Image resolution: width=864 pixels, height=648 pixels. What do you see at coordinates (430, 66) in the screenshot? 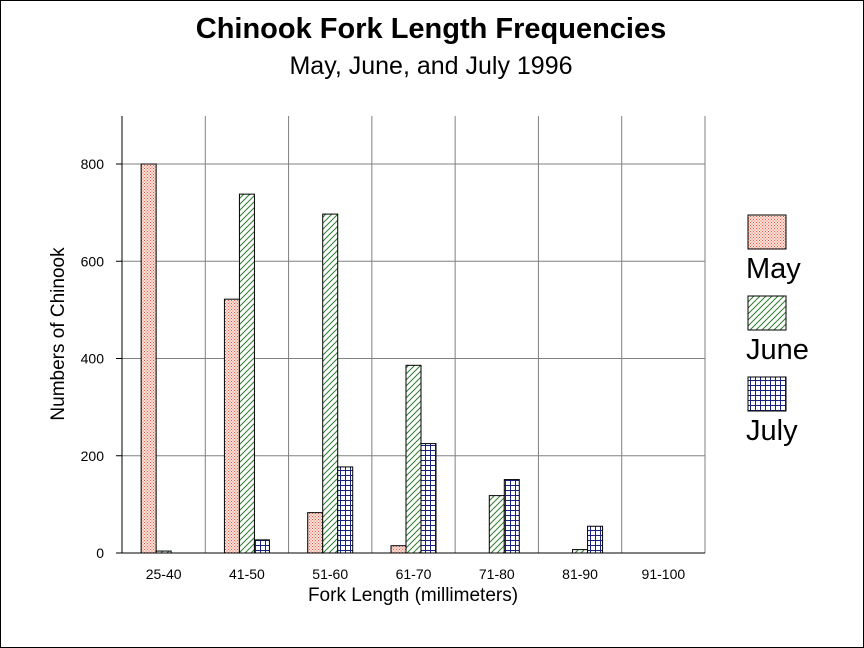
I see `chart-subtitle: May, June, and July 1996` at bounding box center [430, 66].